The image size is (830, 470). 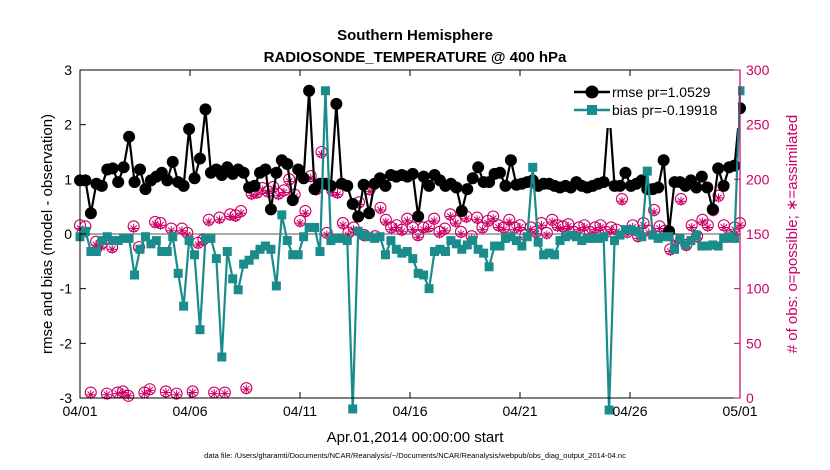 I want to click on x-tick-label: 04/21, so click(x=519, y=411).